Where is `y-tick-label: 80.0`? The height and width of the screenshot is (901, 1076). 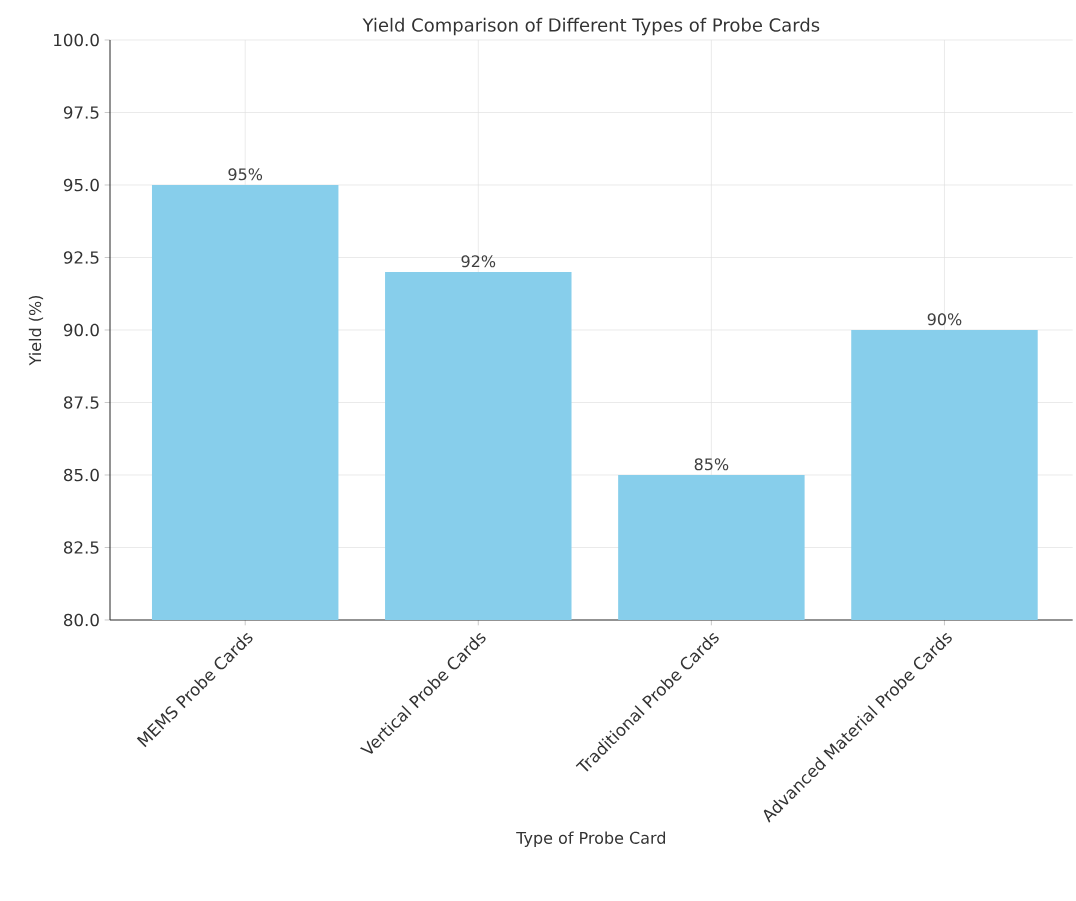
y-tick-label: 80.0 is located at coordinates (81, 620).